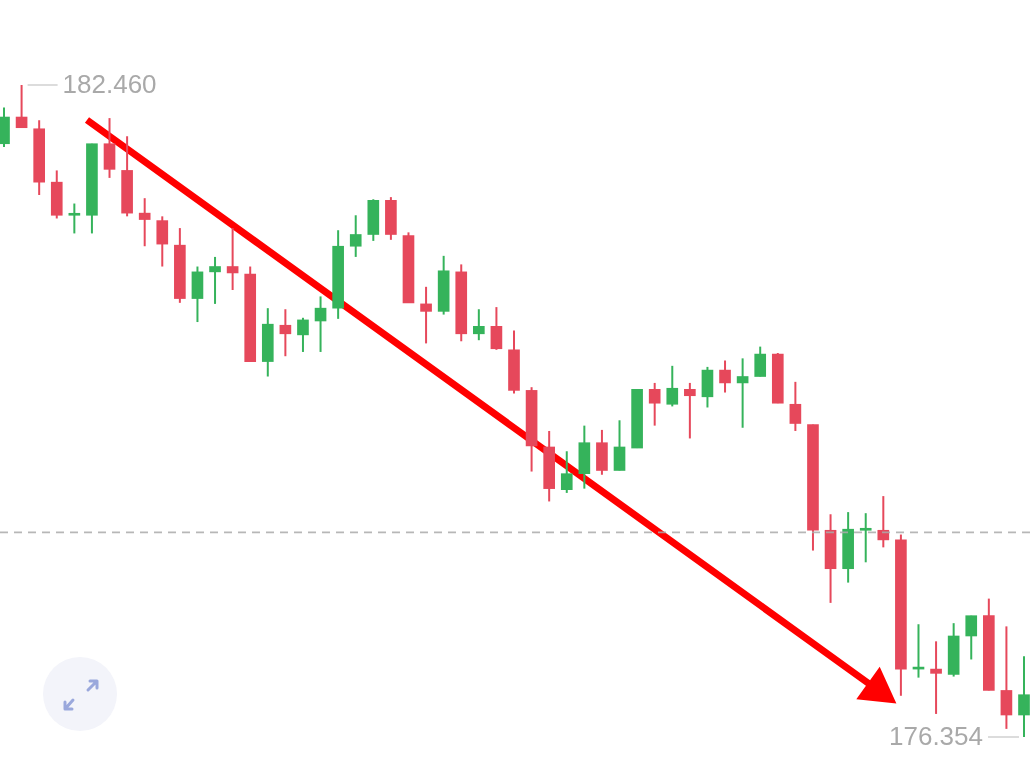  Describe the element at coordinates (936, 736) in the screenshot. I see `annotation: 176.354` at that location.